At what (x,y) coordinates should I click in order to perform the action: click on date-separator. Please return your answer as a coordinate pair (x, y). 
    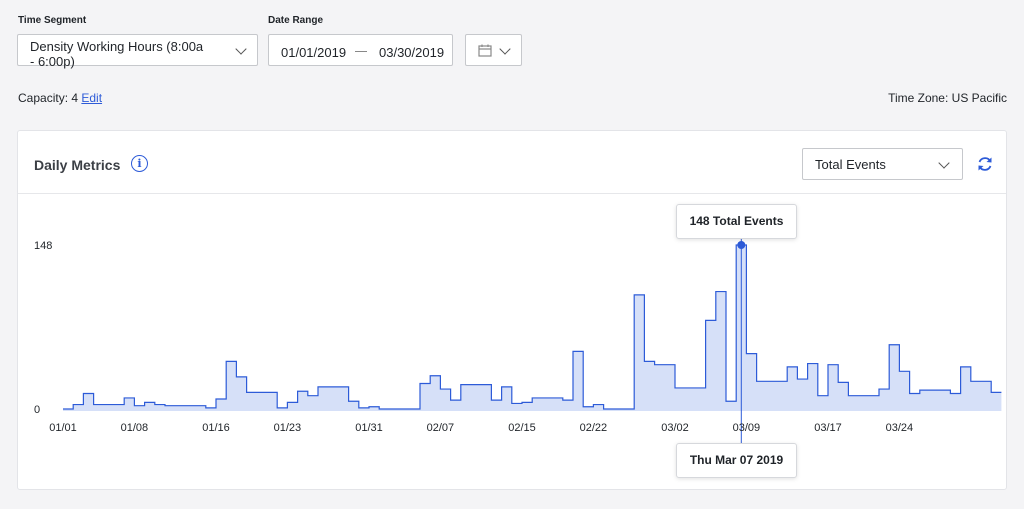
    Looking at the image, I should click on (361, 51).